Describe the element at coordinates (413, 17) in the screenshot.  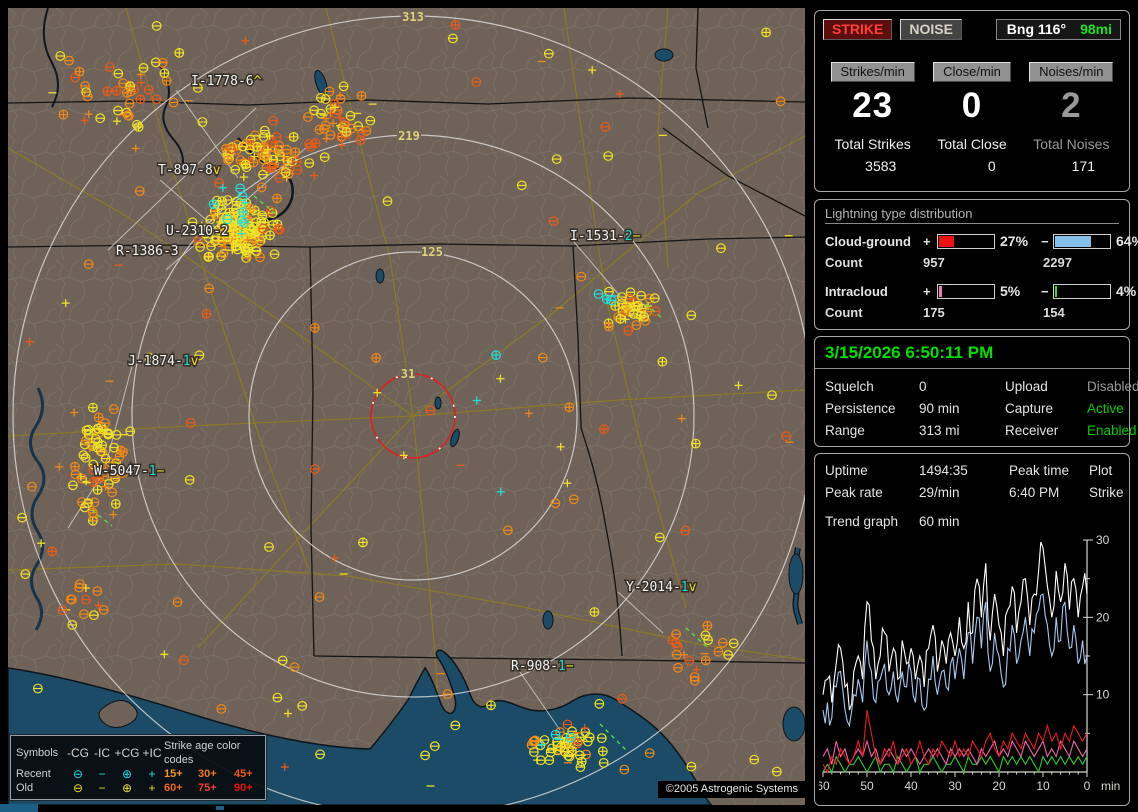
I see `svg-text: 313` at that location.